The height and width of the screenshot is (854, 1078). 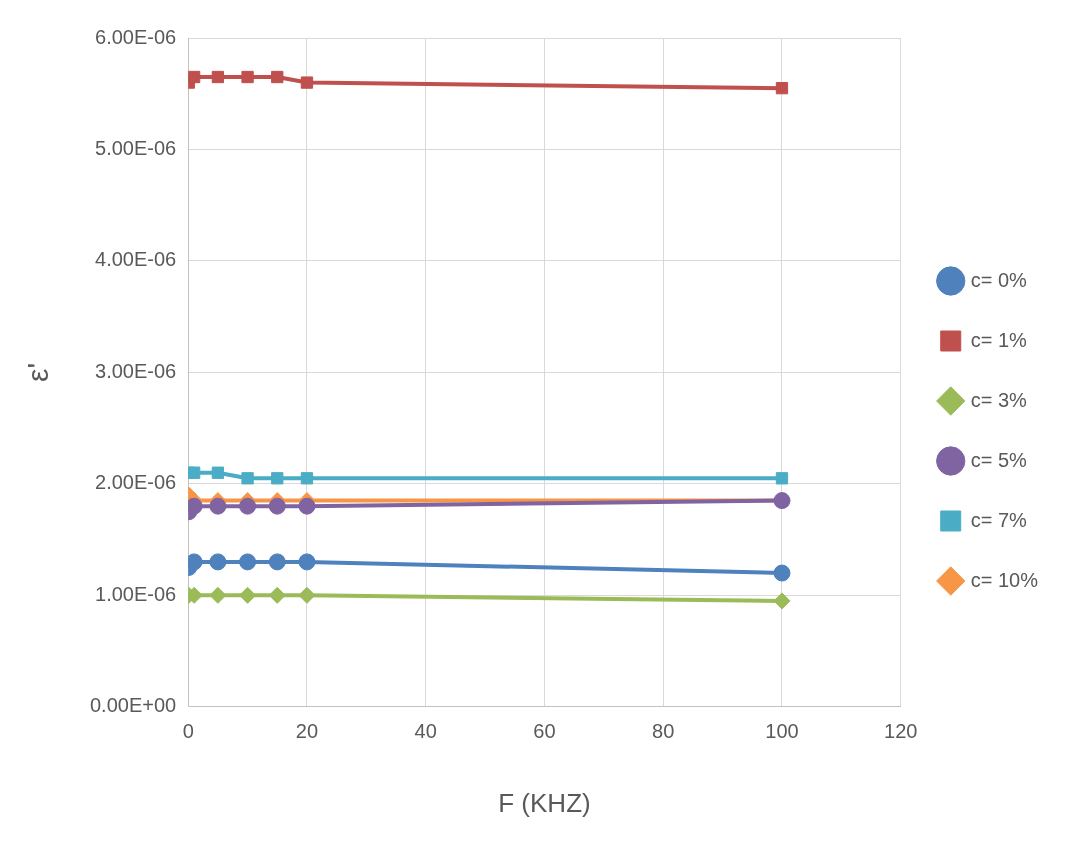 What do you see at coordinates (136, 36) in the screenshot?
I see `y-tick-label: 6.00E-06` at bounding box center [136, 36].